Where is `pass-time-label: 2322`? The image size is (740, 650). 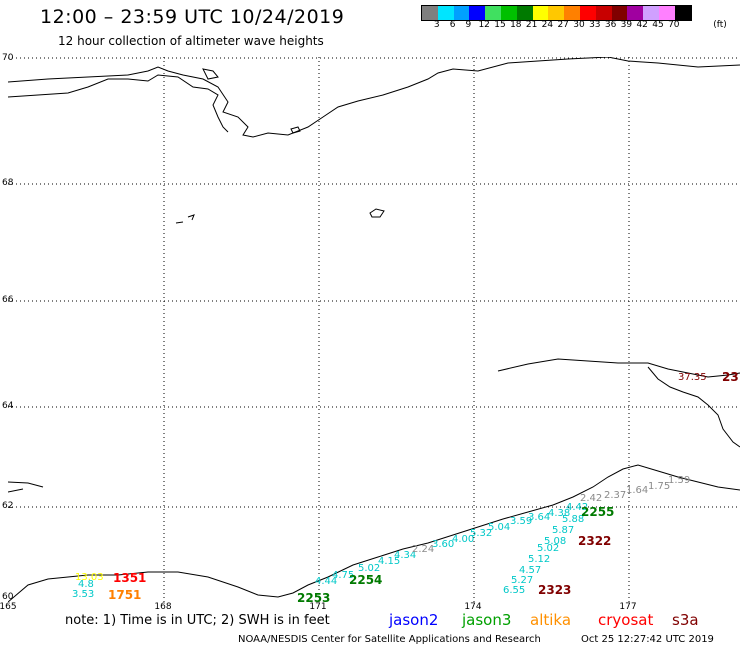
pass-time-label: 2322 is located at coordinates (595, 541).